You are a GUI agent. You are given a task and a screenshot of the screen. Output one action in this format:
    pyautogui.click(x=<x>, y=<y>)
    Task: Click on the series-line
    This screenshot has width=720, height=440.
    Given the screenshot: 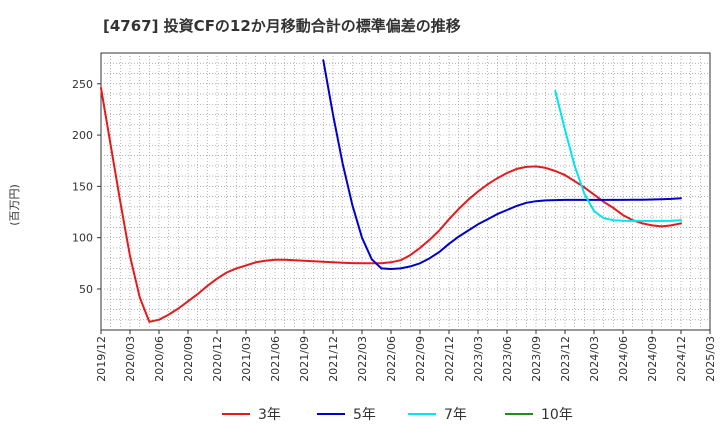 What is the action you would take?
    pyautogui.click(x=618, y=156)
    